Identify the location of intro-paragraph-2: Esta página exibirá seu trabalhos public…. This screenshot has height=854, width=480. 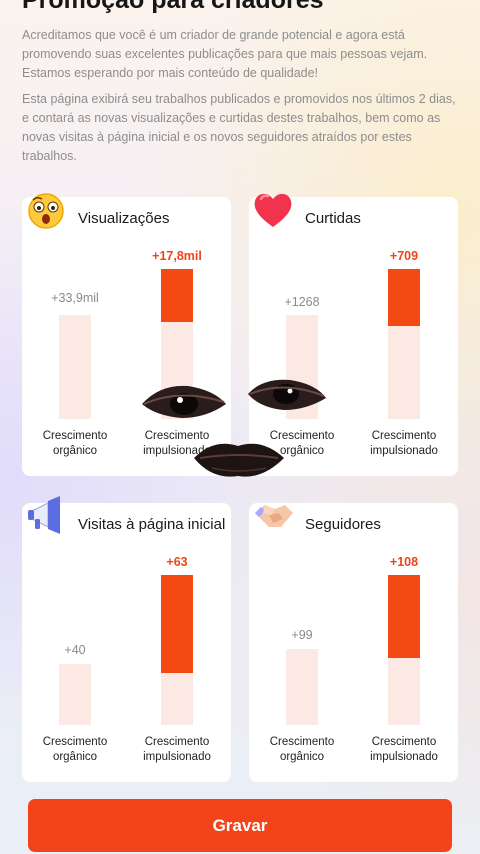
(239, 127).